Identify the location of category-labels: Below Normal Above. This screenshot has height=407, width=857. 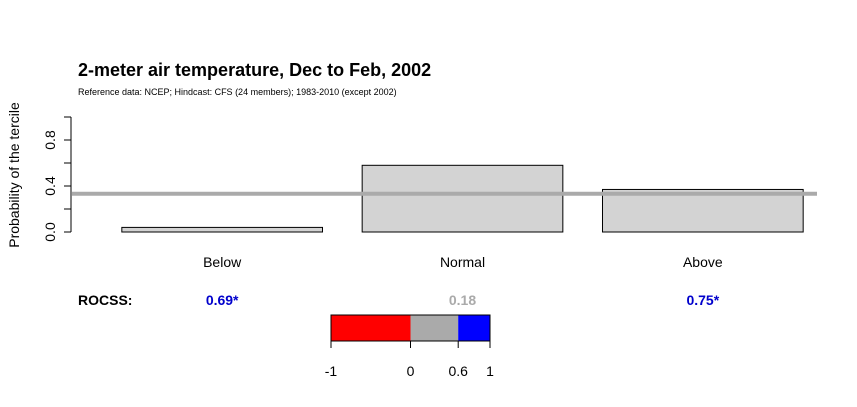
(463, 262).